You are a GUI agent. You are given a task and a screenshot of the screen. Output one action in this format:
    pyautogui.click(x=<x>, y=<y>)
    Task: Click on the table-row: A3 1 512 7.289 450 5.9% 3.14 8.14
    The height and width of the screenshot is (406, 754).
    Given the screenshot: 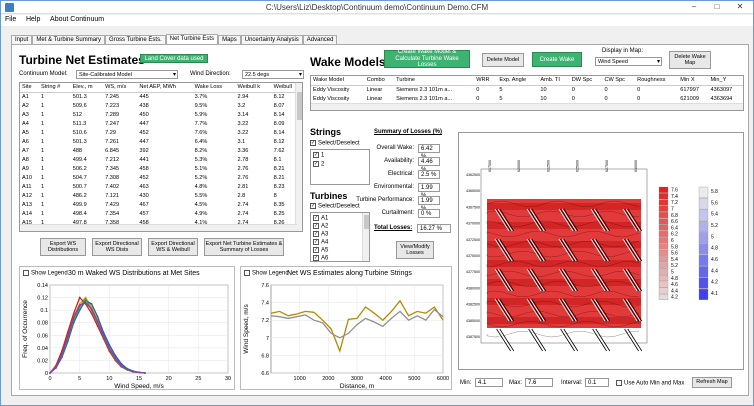 What is the action you would take?
    pyautogui.click(x=161, y=114)
    